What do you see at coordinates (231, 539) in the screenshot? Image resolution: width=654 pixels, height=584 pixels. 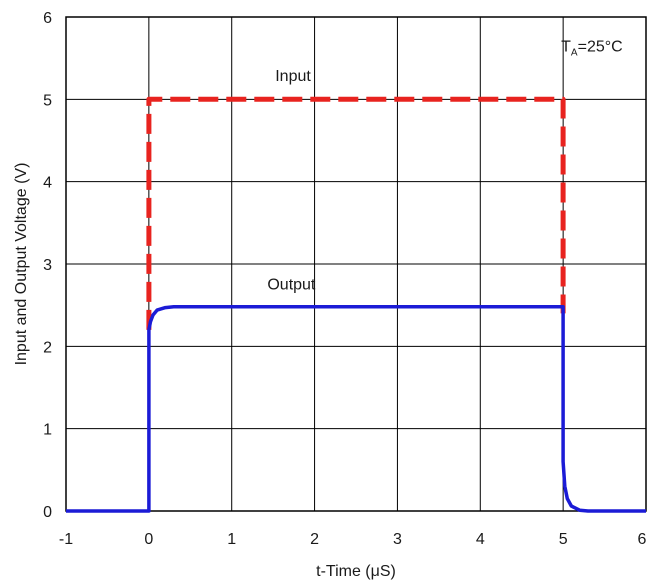 I see `x-tick-label: 1` at bounding box center [231, 539].